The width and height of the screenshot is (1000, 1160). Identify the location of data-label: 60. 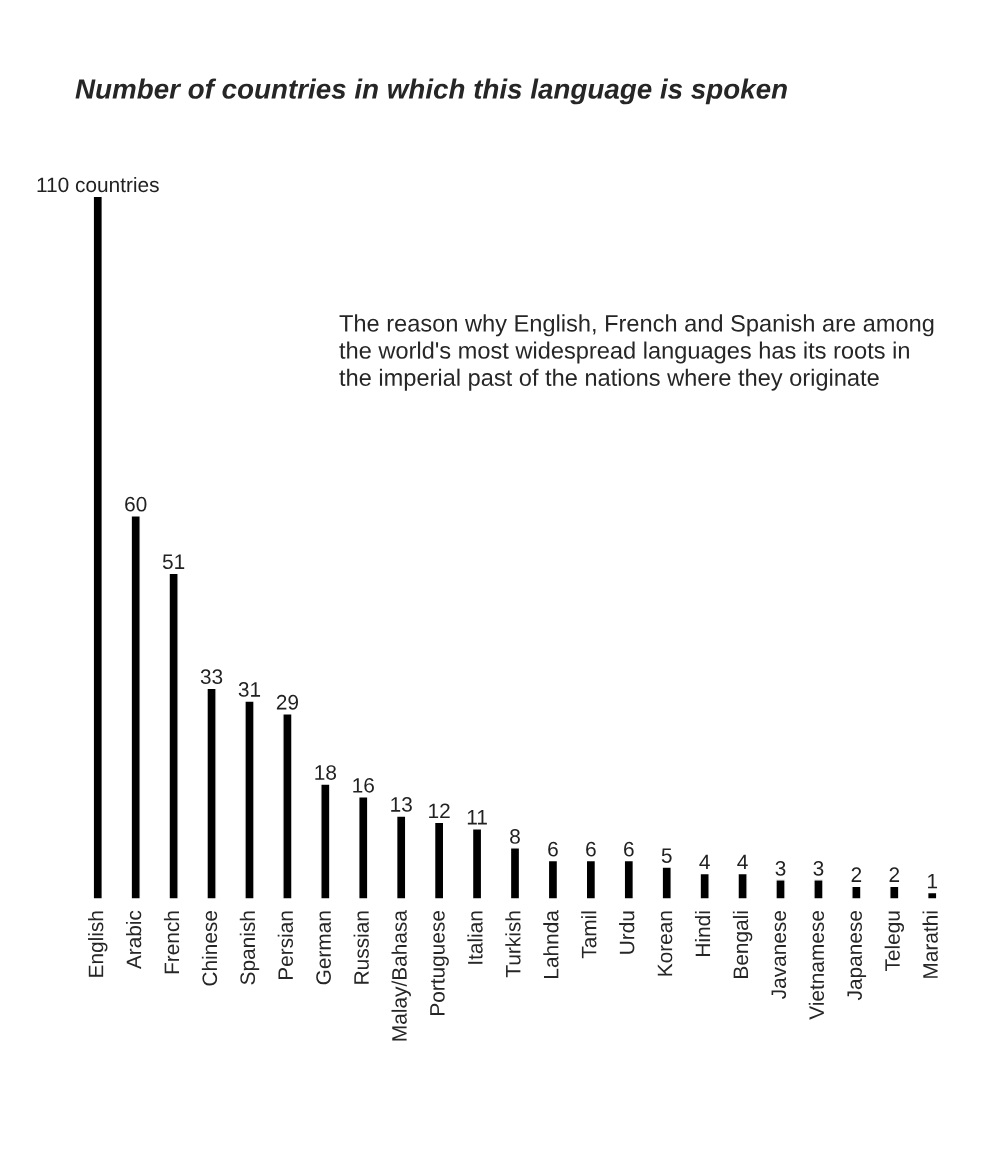
(136, 504).